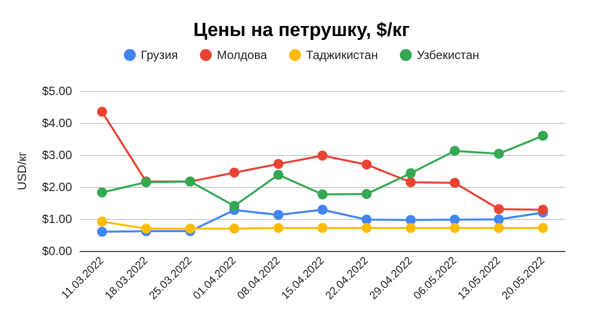 Image resolution: width=603 pixels, height=331 pixels. What do you see at coordinates (57, 123) in the screenshot?
I see `y-tick-label: $4.00` at bounding box center [57, 123].